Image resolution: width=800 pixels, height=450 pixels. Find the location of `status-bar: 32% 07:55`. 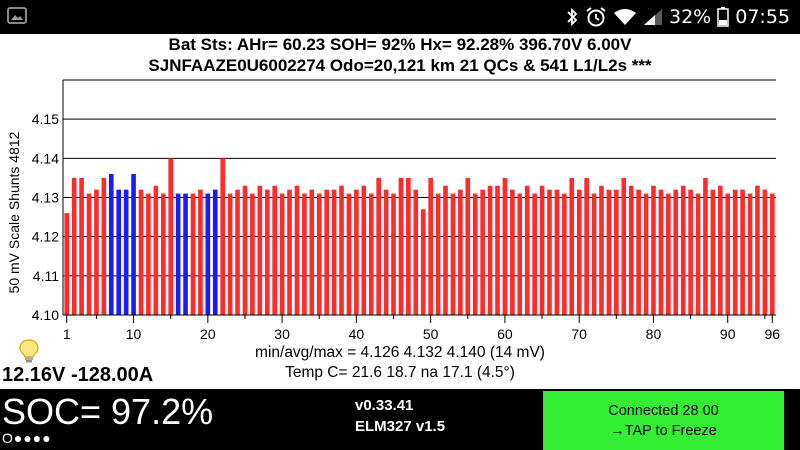

status-bar: 32% 07:55 is located at coordinates (400, 17).